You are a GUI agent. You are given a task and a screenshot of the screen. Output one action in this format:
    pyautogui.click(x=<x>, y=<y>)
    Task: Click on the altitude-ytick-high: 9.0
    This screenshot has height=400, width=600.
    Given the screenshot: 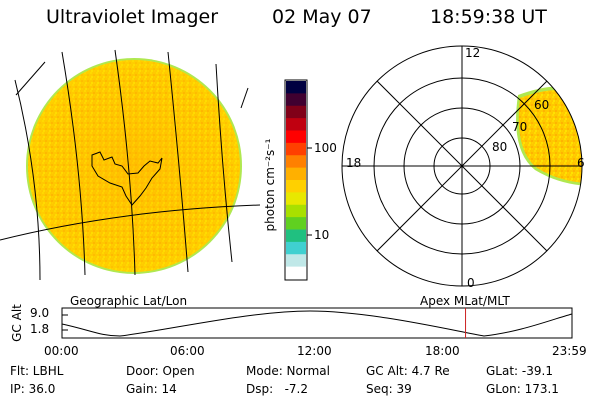 What is the action you would take?
    pyautogui.click(x=40, y=313)
    